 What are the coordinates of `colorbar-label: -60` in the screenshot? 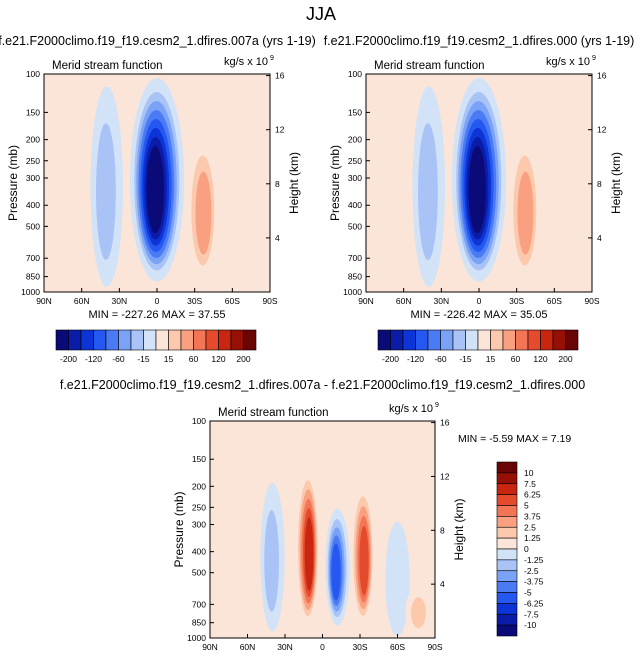 It's located at (440, 359).